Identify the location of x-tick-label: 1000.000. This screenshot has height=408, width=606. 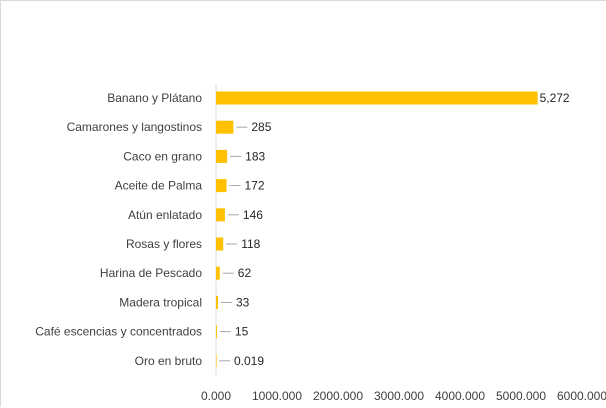
(277, 396).